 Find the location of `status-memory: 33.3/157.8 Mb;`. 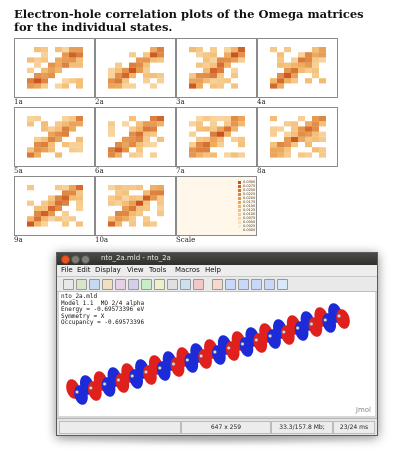

status-memory: 33.3/157.8 Mb; is located at coordinates (302, 427).